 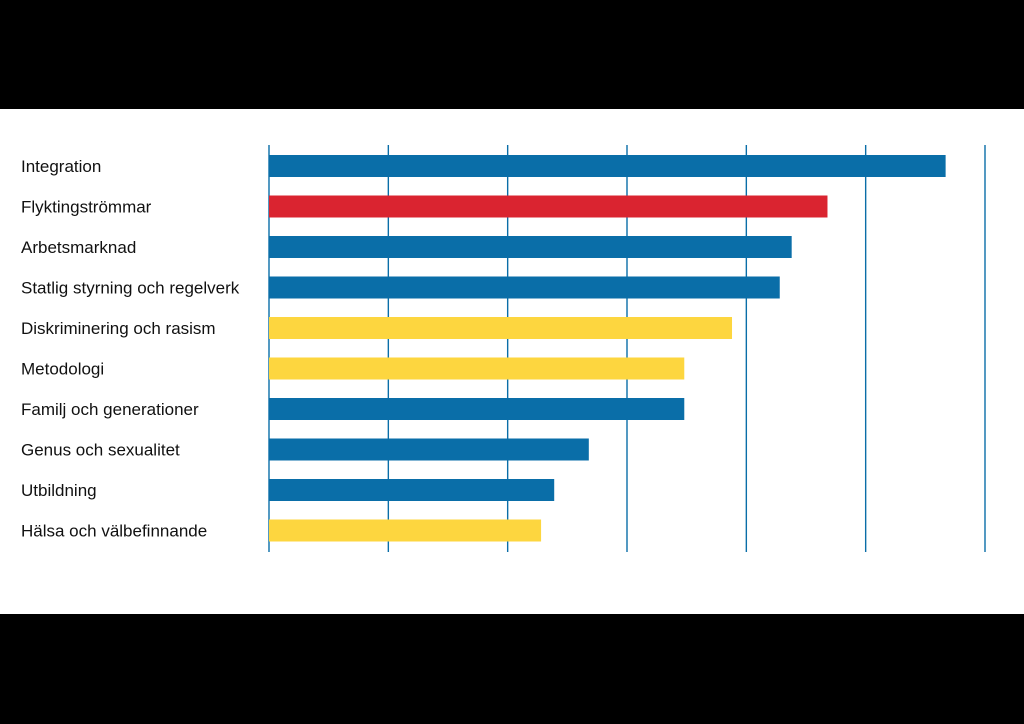 What do you see at coordinates (62, 369) in the screenshot?
I see `category-label-5: Metodologi` at bounding box center [62, 369].